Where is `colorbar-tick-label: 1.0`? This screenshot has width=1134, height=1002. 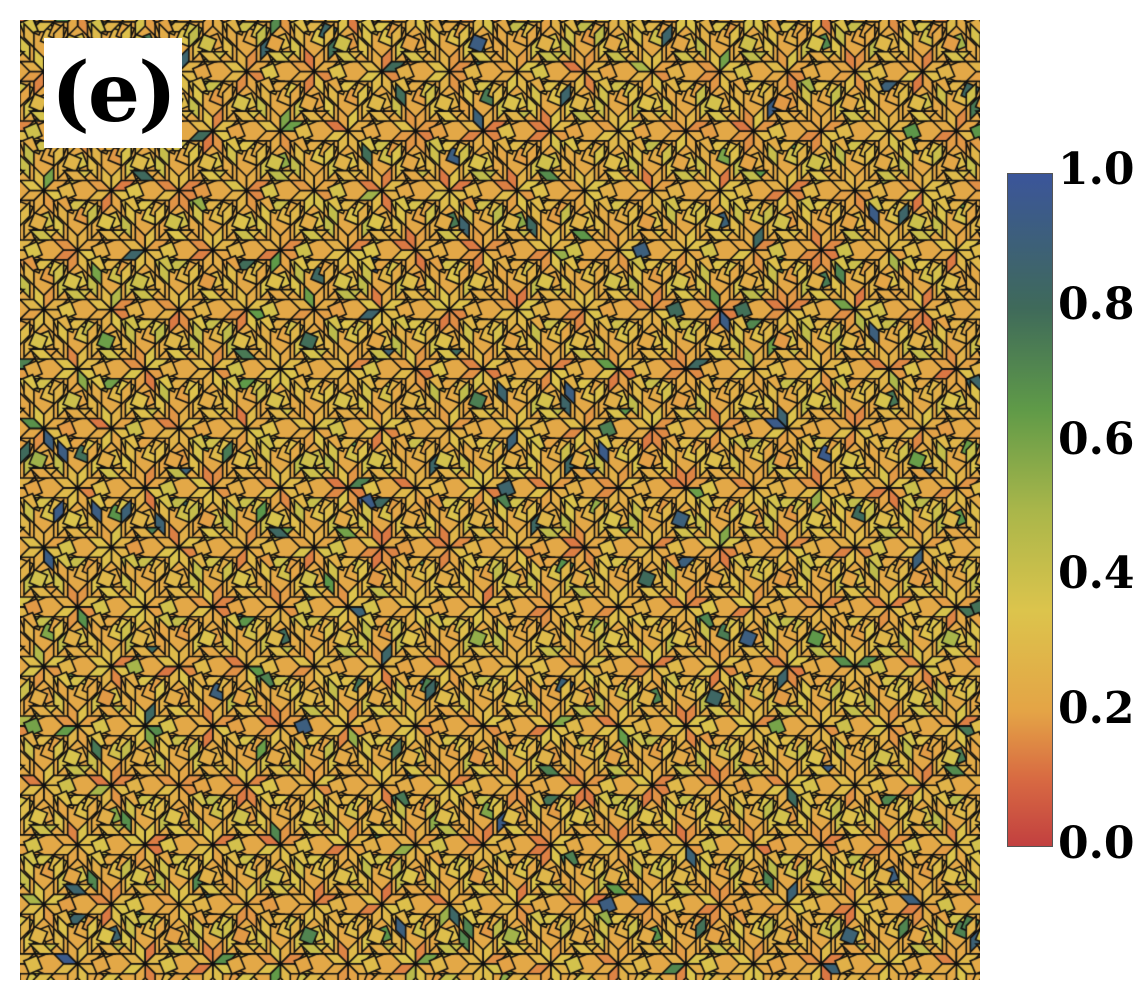 colorbar-tick-label: 1.0 is located at coordinates (1096, 169).